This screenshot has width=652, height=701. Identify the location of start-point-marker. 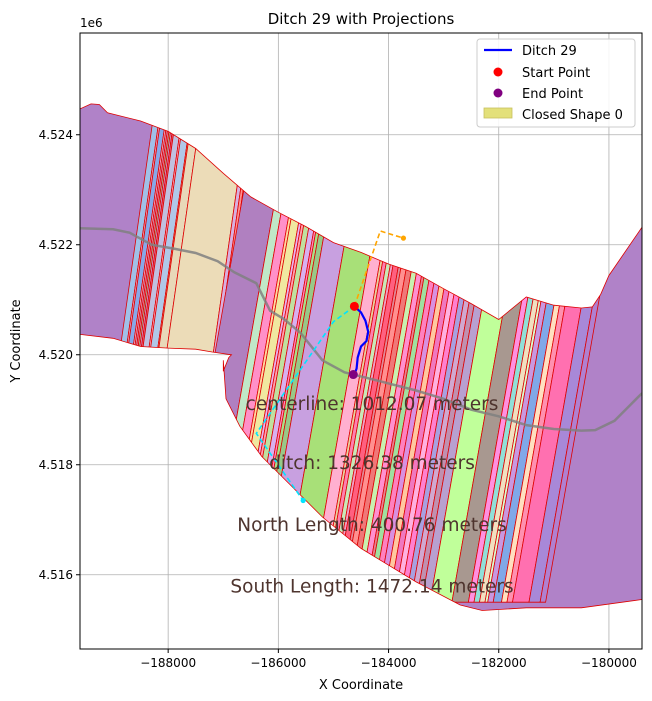
(354, 306).